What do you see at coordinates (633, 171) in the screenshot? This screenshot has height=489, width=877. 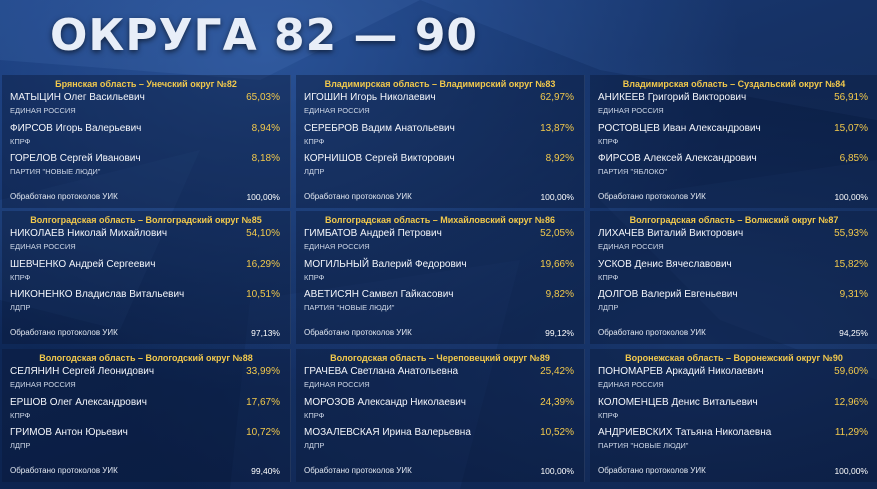 I see `candidate-party: ПАРТИЯ "ЯБЛОКО"` at bounding box center [633, 171].